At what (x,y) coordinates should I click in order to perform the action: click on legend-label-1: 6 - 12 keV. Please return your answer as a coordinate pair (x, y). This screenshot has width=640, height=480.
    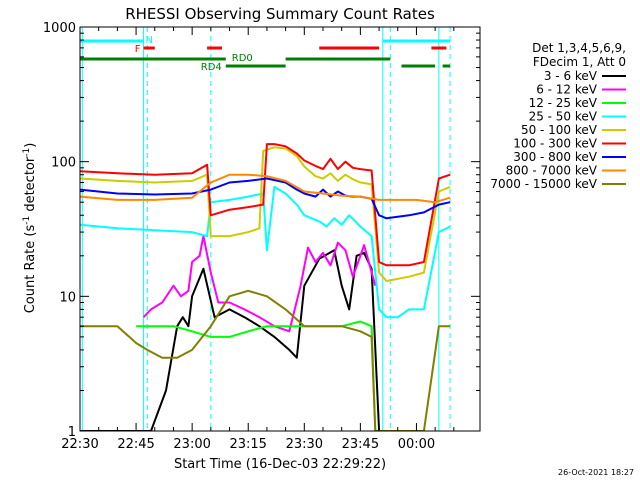
    Looking at the image, I should click on (567, 90).